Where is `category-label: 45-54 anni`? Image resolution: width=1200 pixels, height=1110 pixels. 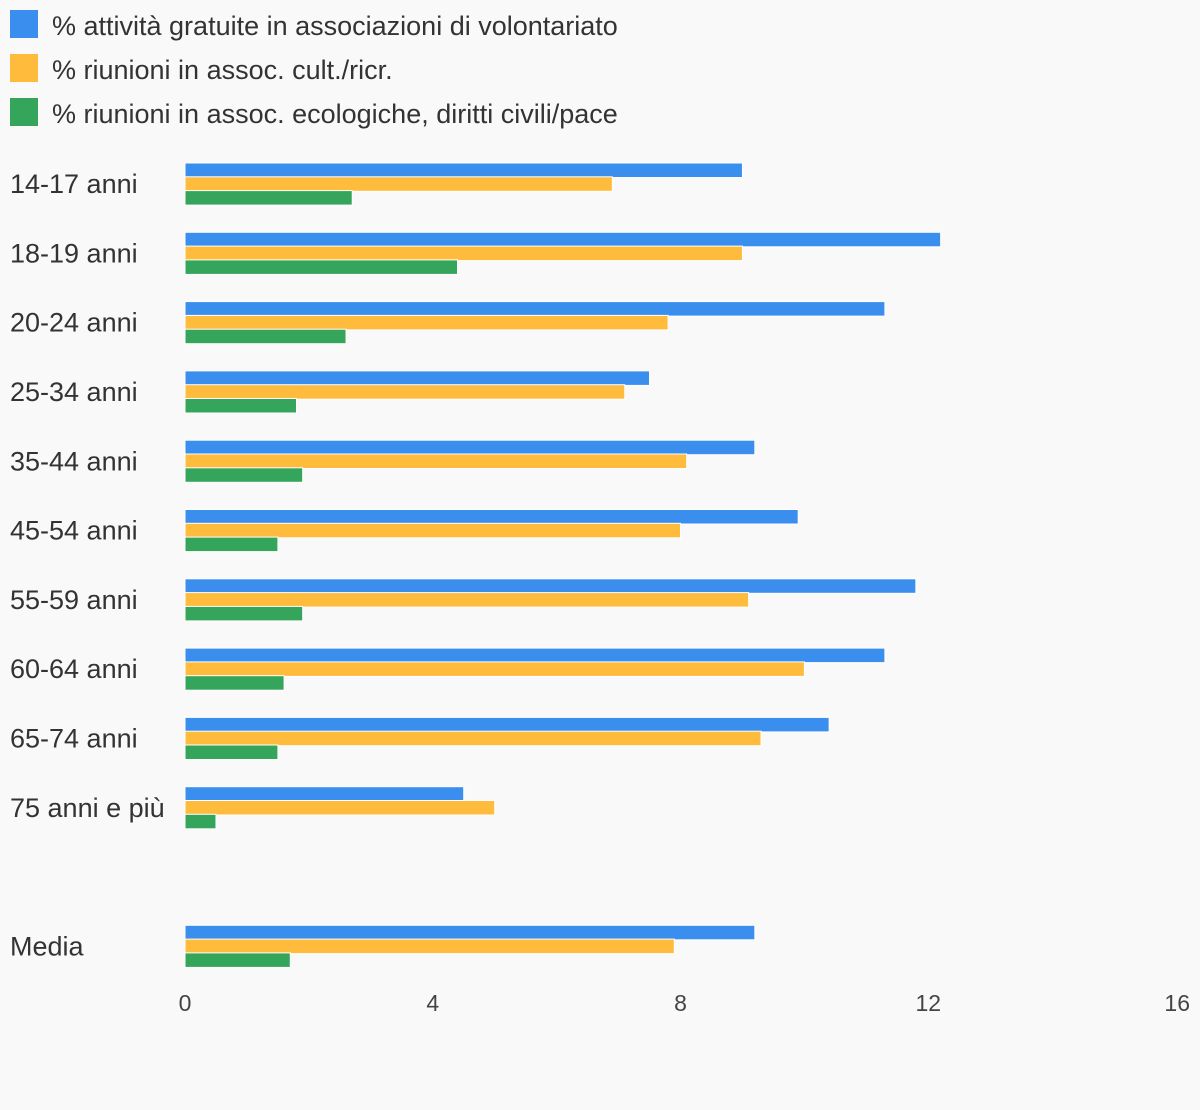 category-label: 45-54 anni is located at coordinates (74, 531).